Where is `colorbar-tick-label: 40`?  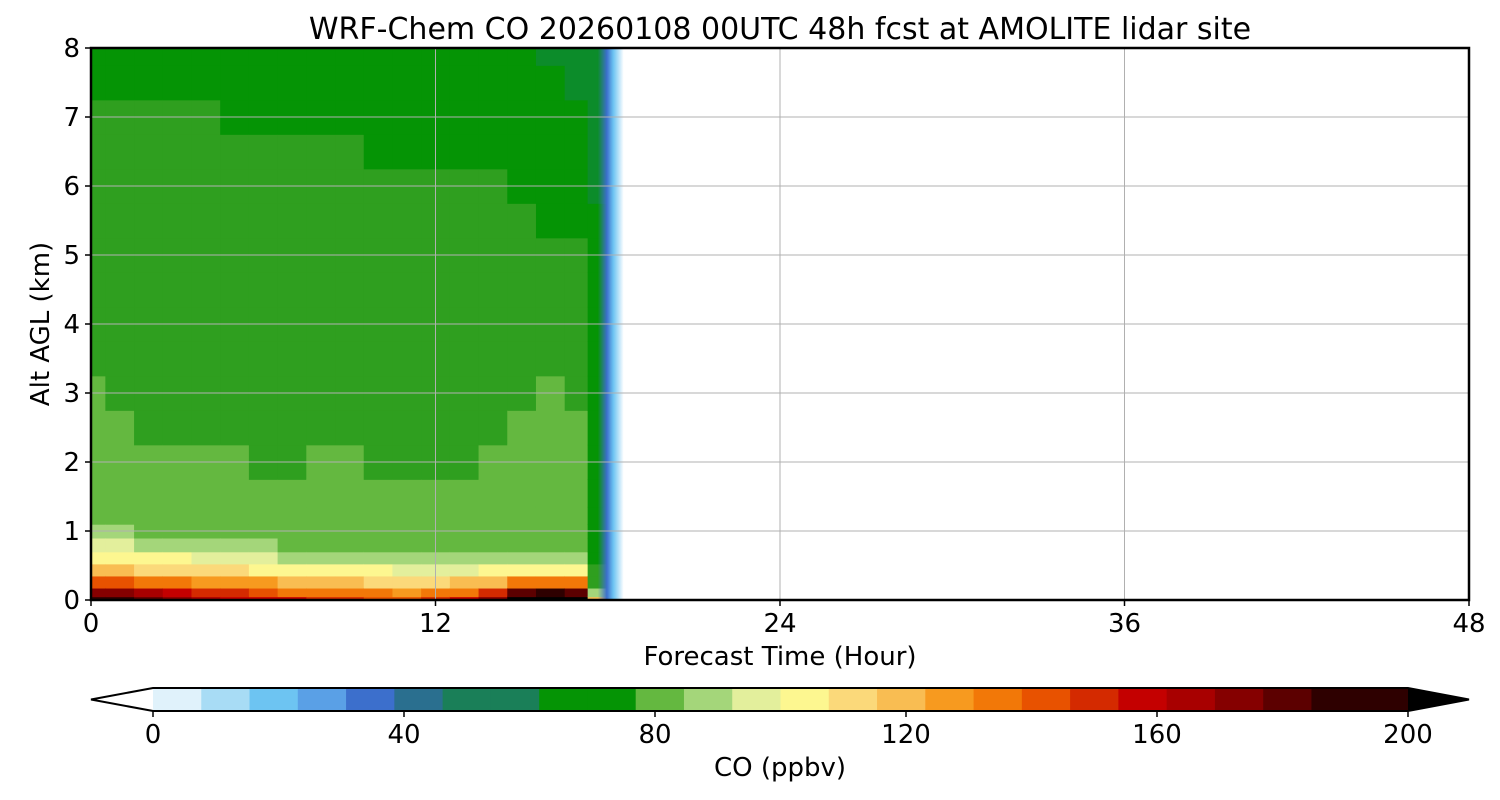 colorbar-tick-label: 40 is located at coordinates (403, 735).